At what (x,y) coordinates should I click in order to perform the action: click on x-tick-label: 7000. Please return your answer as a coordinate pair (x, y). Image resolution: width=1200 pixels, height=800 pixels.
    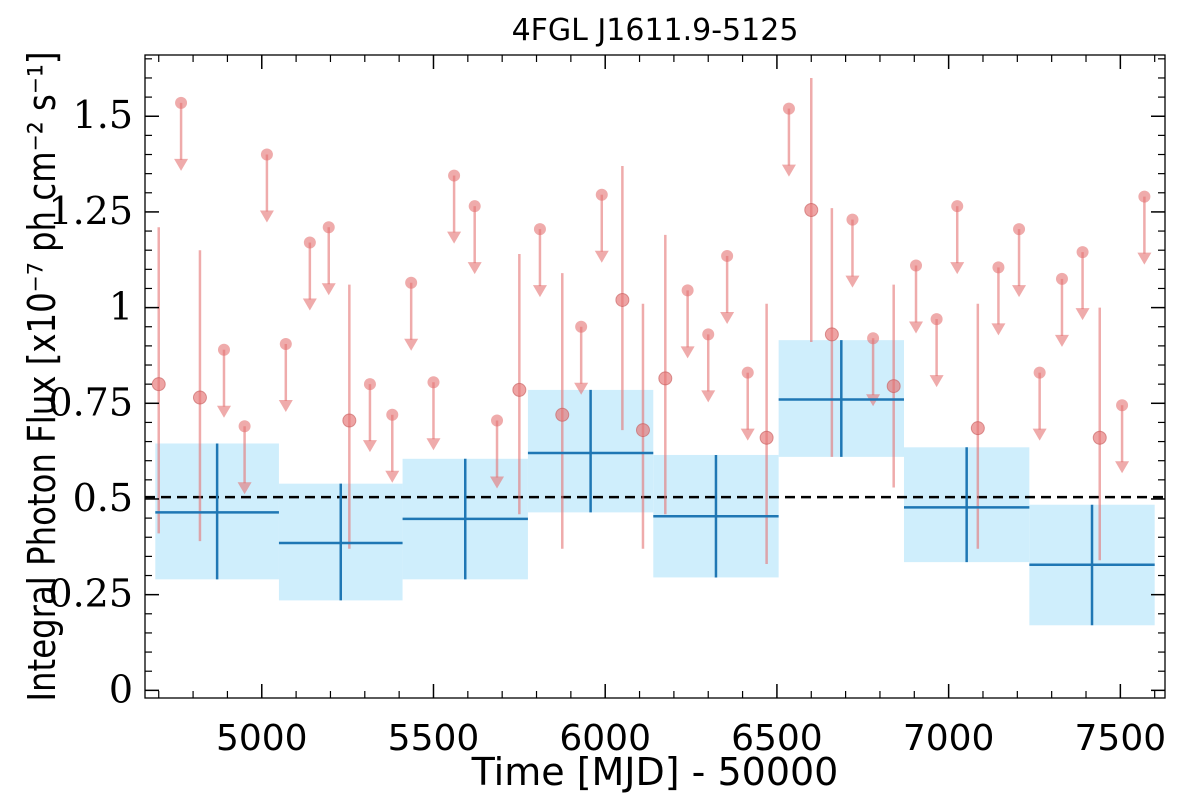
    Looking at the image, I should click on (949, 738).